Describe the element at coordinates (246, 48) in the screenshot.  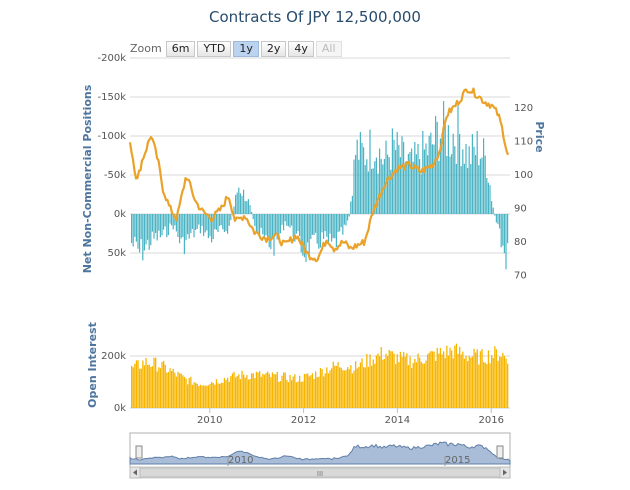
I see `zoom-1y-button: 1y` at that location.